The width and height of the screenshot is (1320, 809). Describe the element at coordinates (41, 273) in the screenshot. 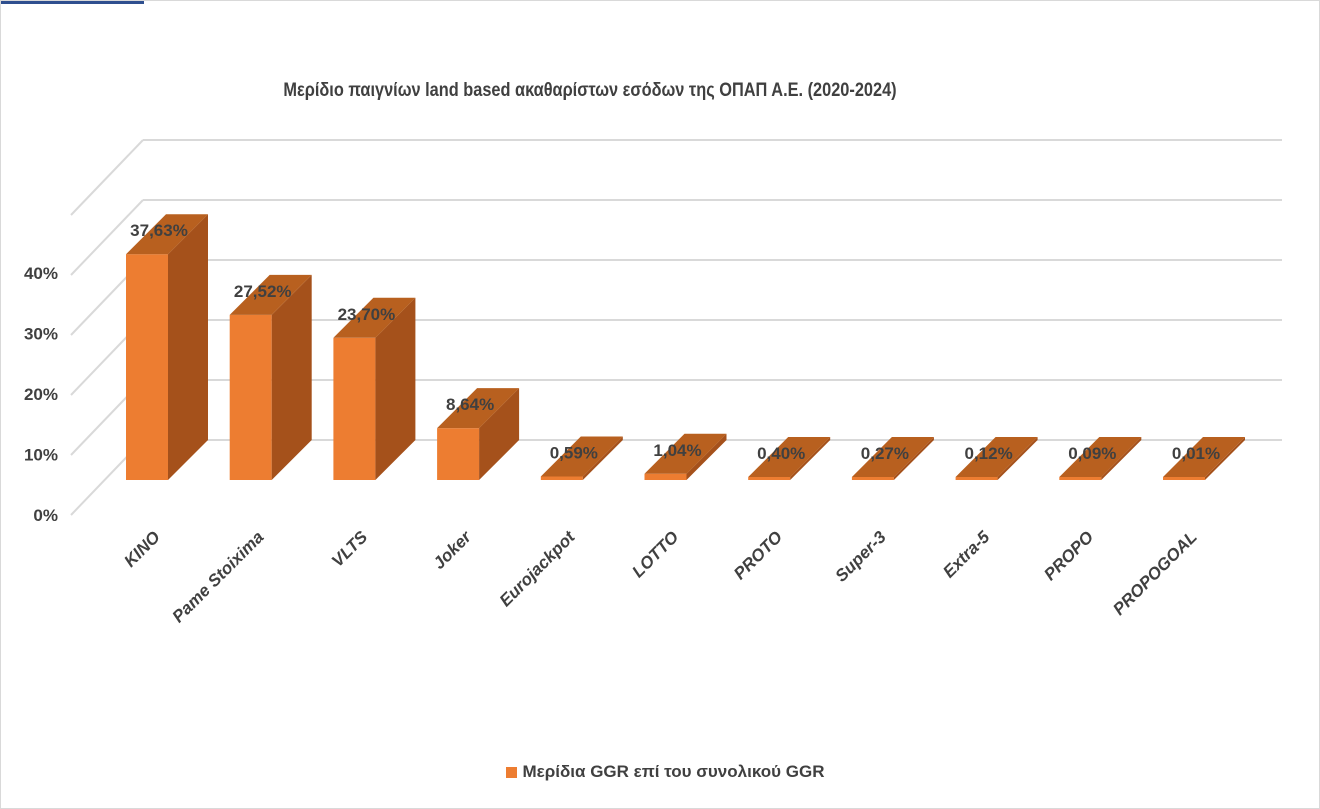

I see `y-tick-label: 40%` at that location.